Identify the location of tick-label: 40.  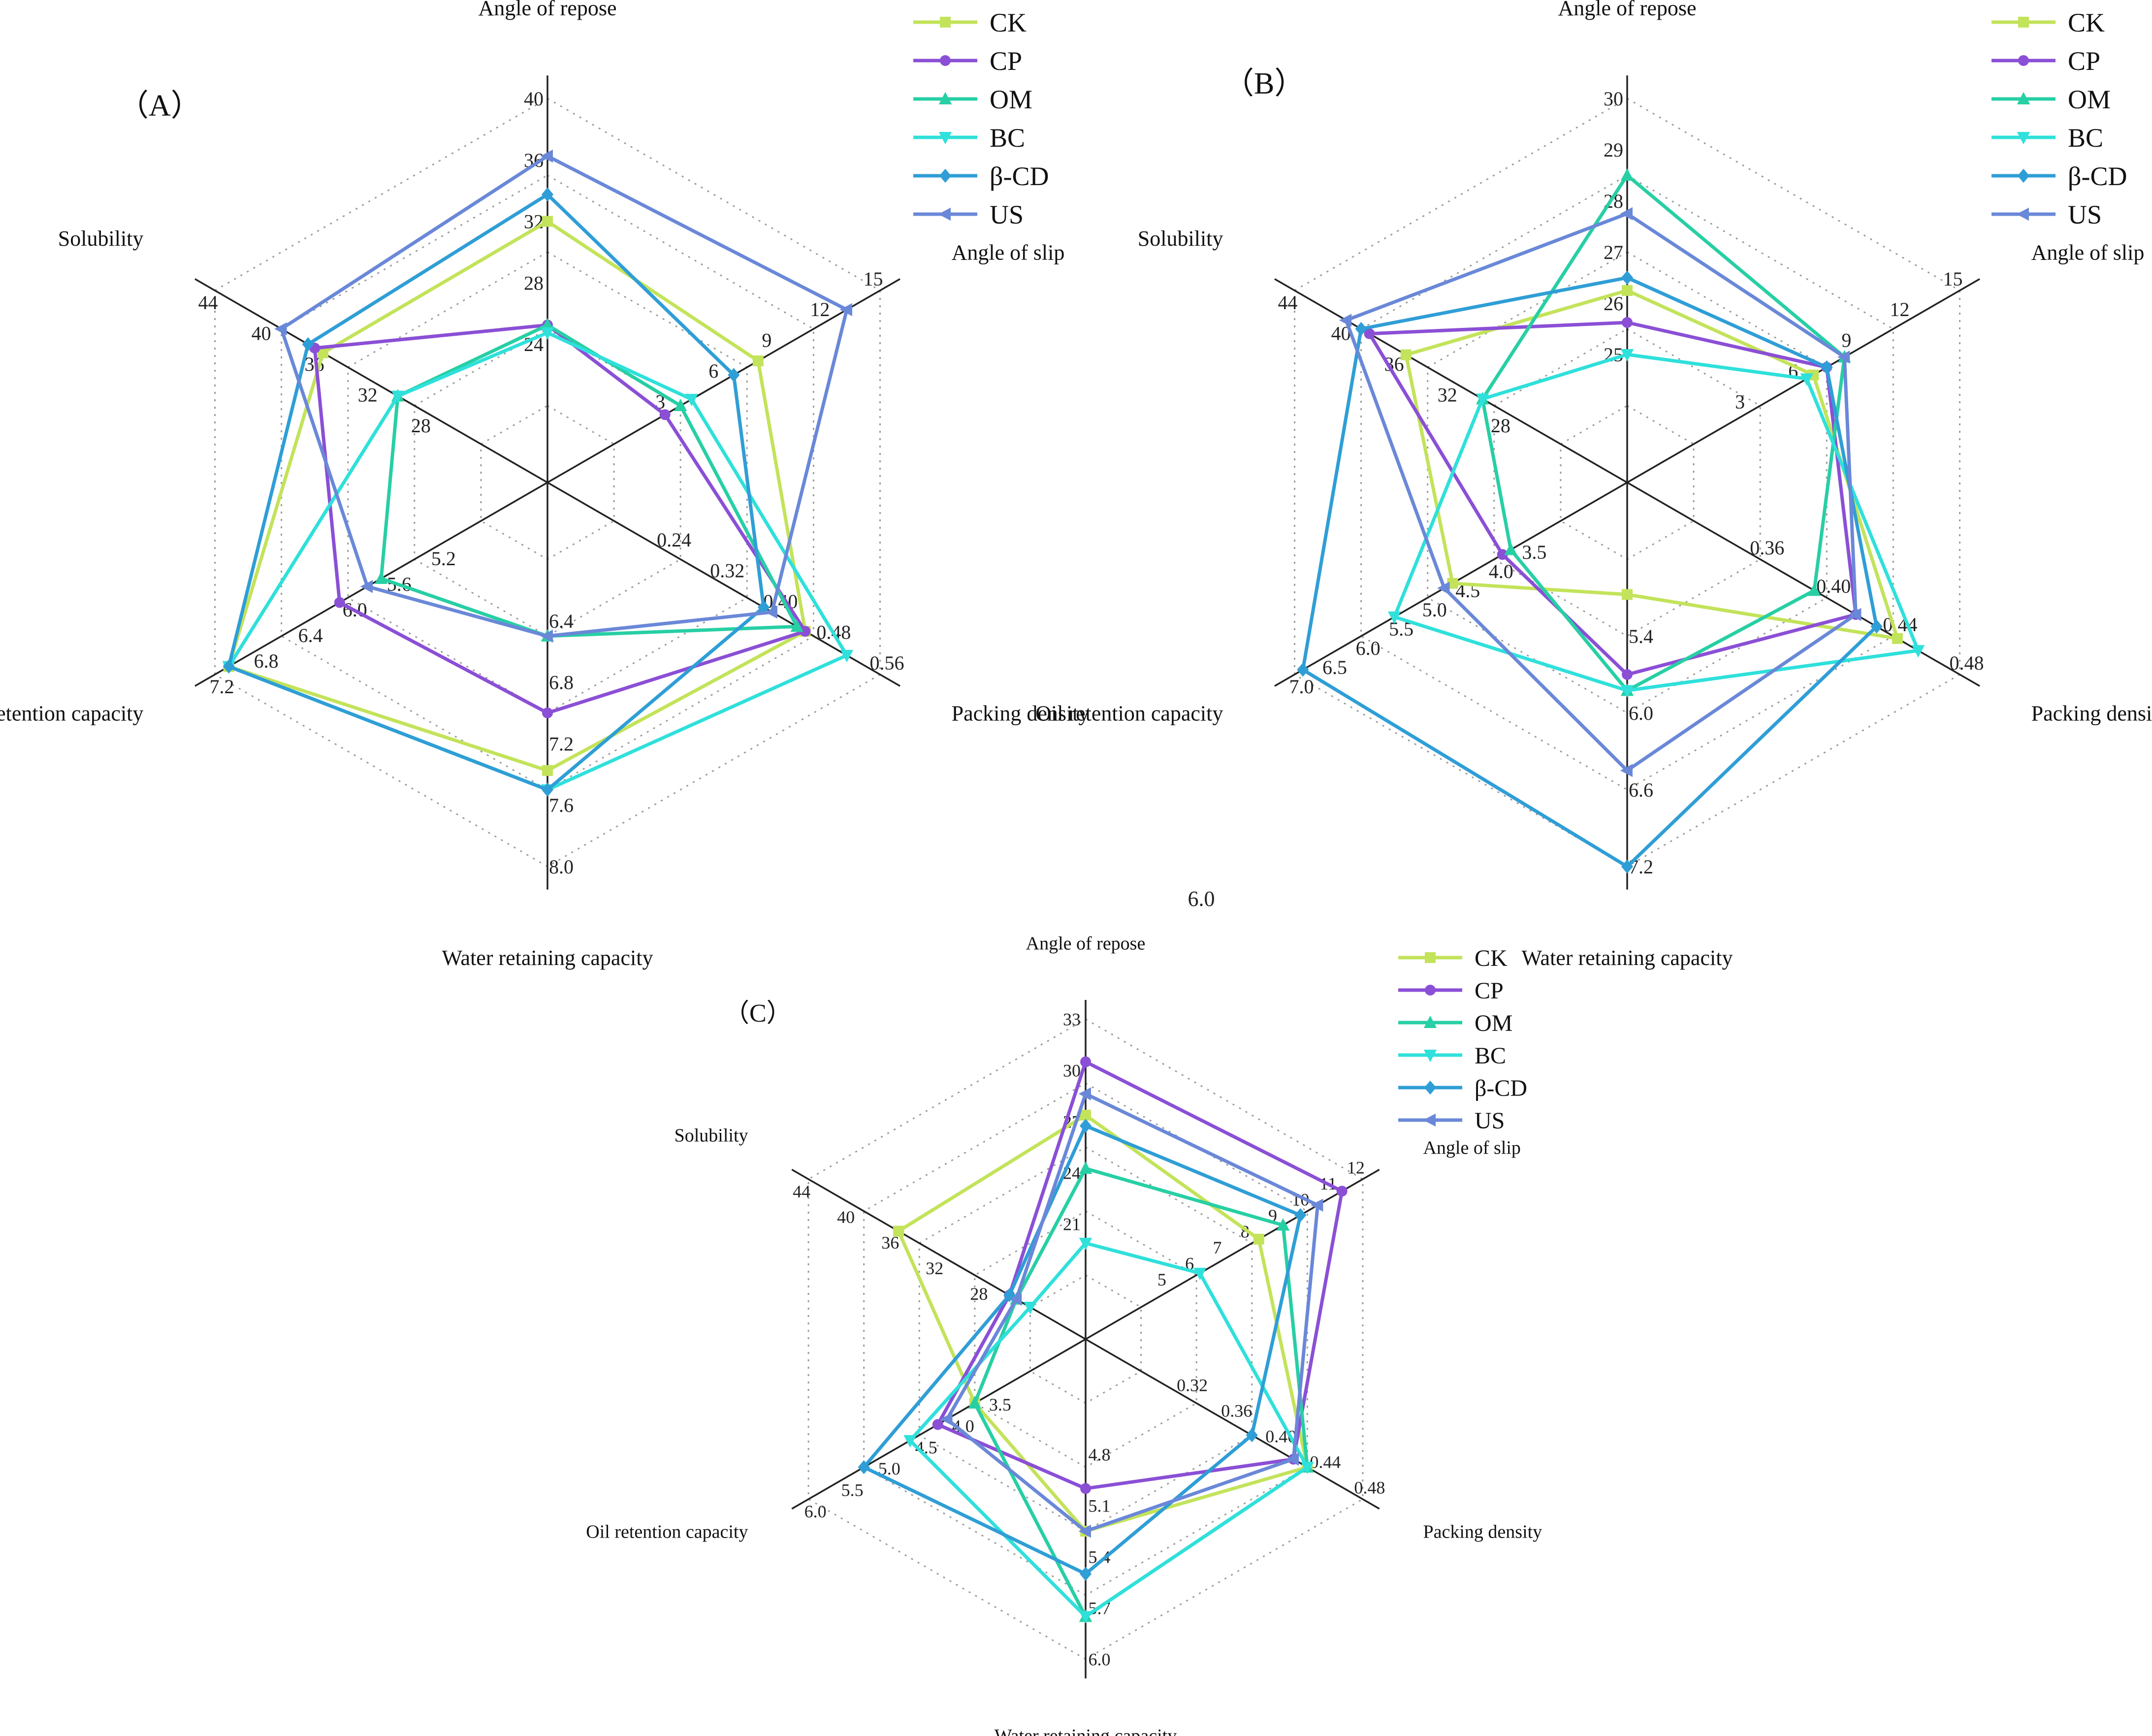
(534, 99).